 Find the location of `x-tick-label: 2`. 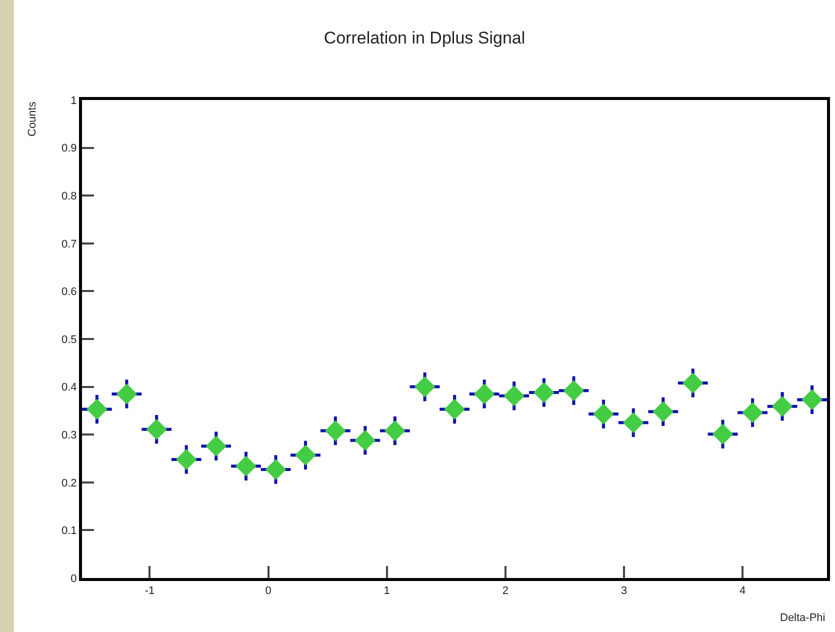

x-tick-label: 2 is located at coordinates (505, 591).